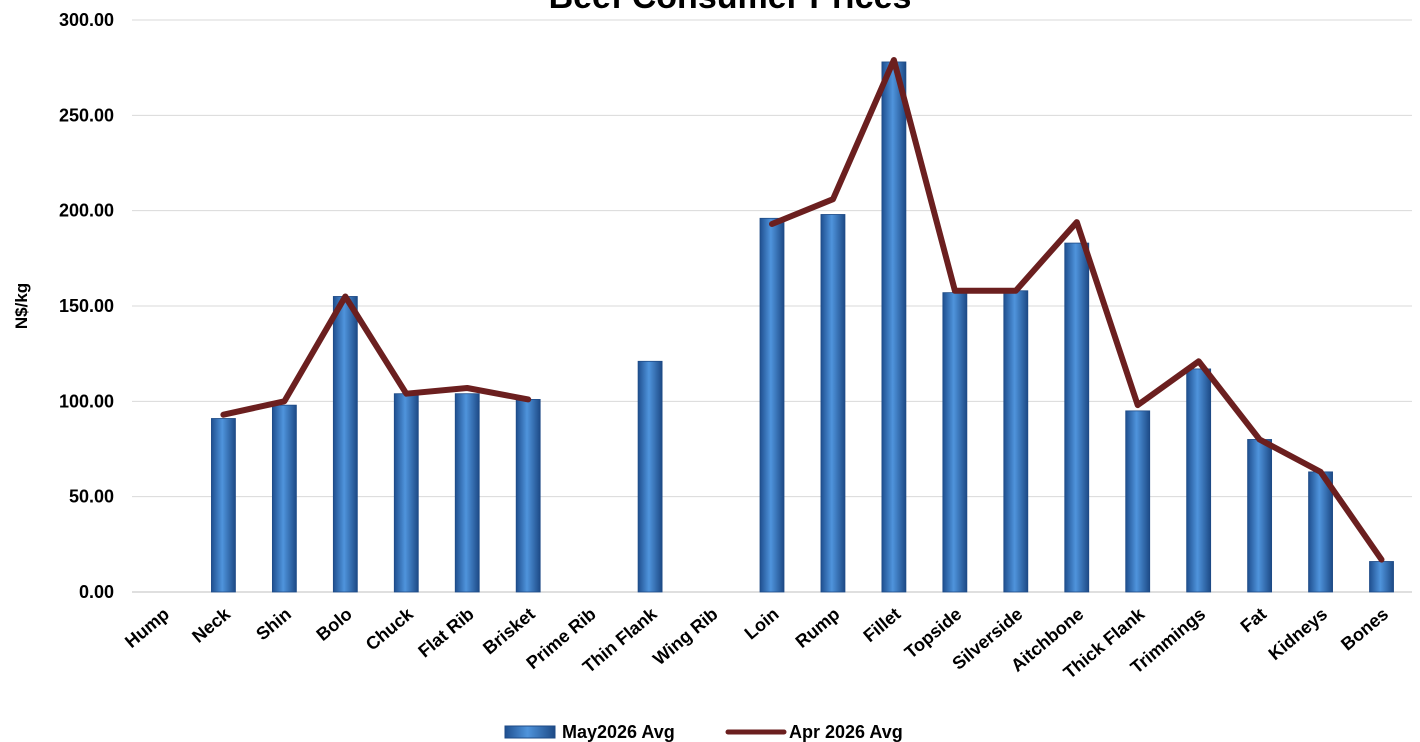 The width and height of the screenshot is (1420, 742). Describe the element at coordinates (530, 732) in the screenshot. I see `legend-bar-swatch` at that location.